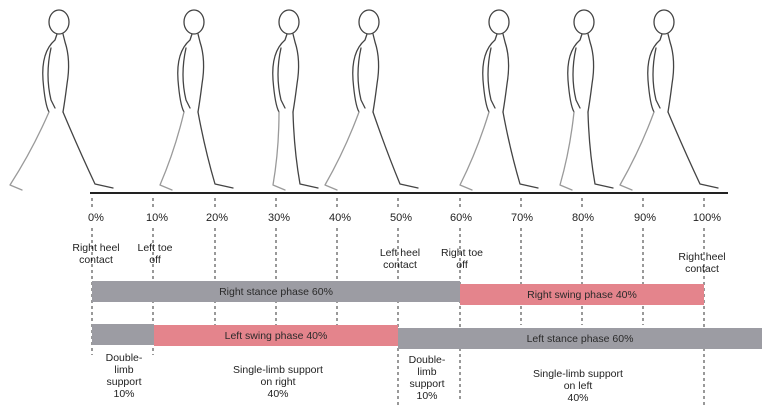 This screenshot has height=412, width=763. What do you see at coordinates (461, 218) in the screenshot?
I see `pct-60: 60%` at bounding box center [461, 218].